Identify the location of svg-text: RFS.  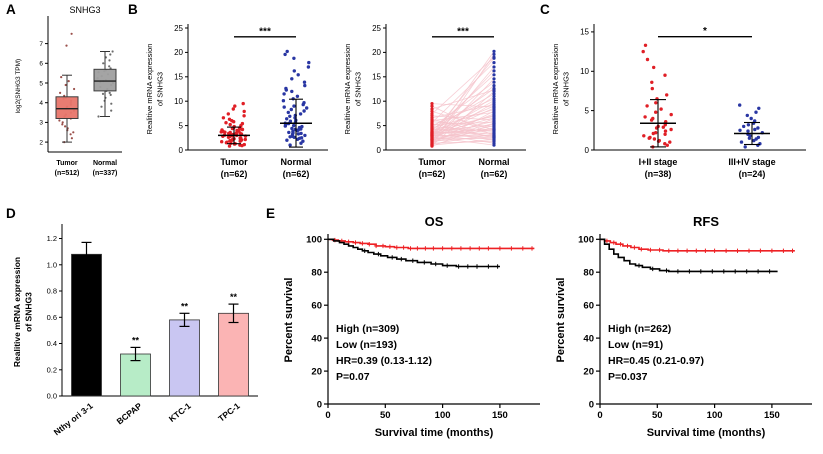
(706, 221).